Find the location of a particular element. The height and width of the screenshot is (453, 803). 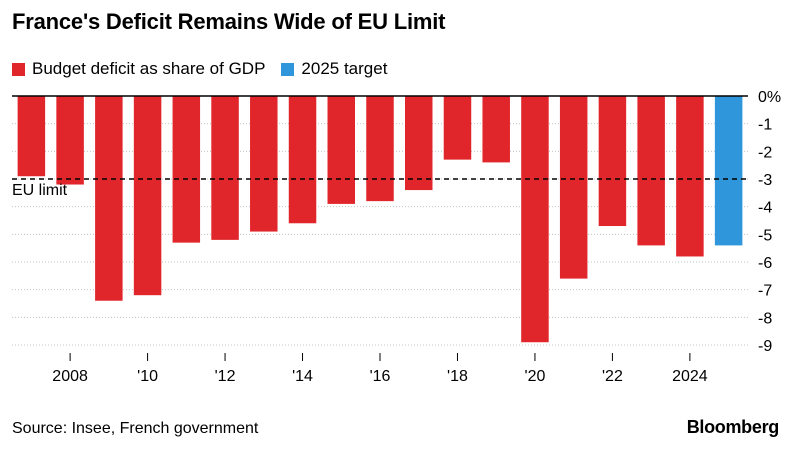

y-tick-label: -7 is located at coordinates (765, 291).